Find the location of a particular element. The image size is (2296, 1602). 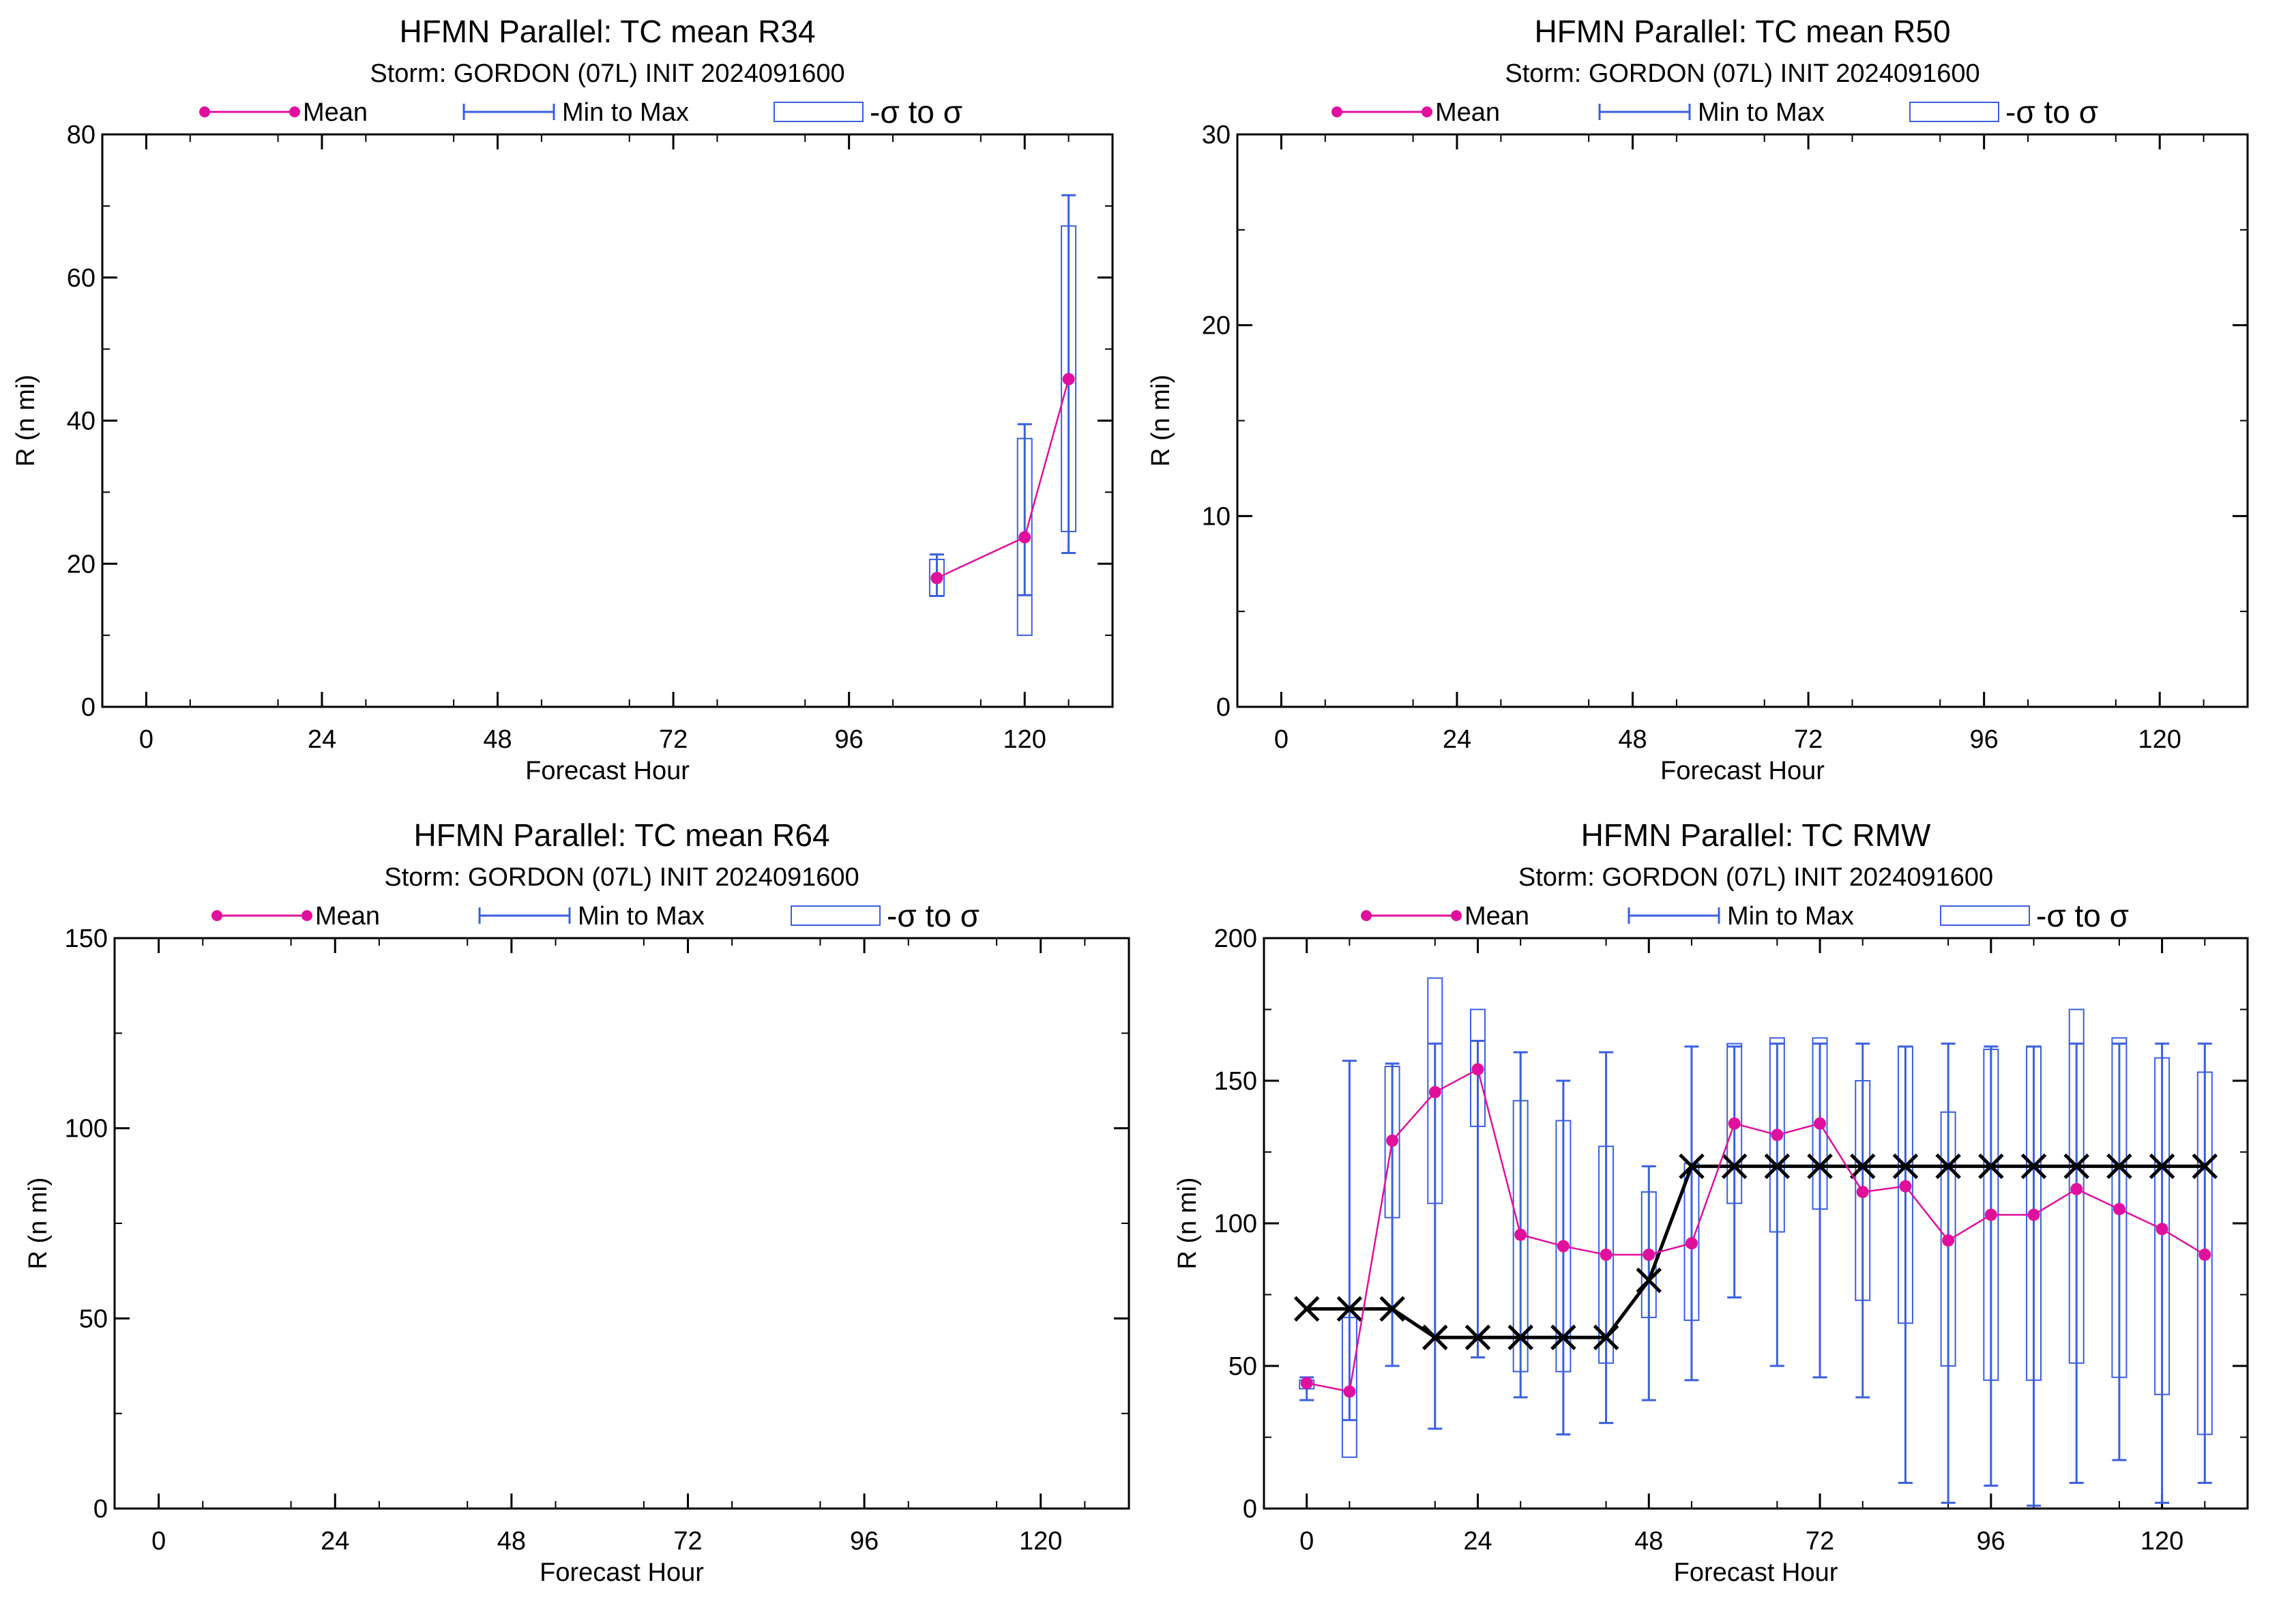

y-tick-label: 80 is located at coordinates (81, 135).